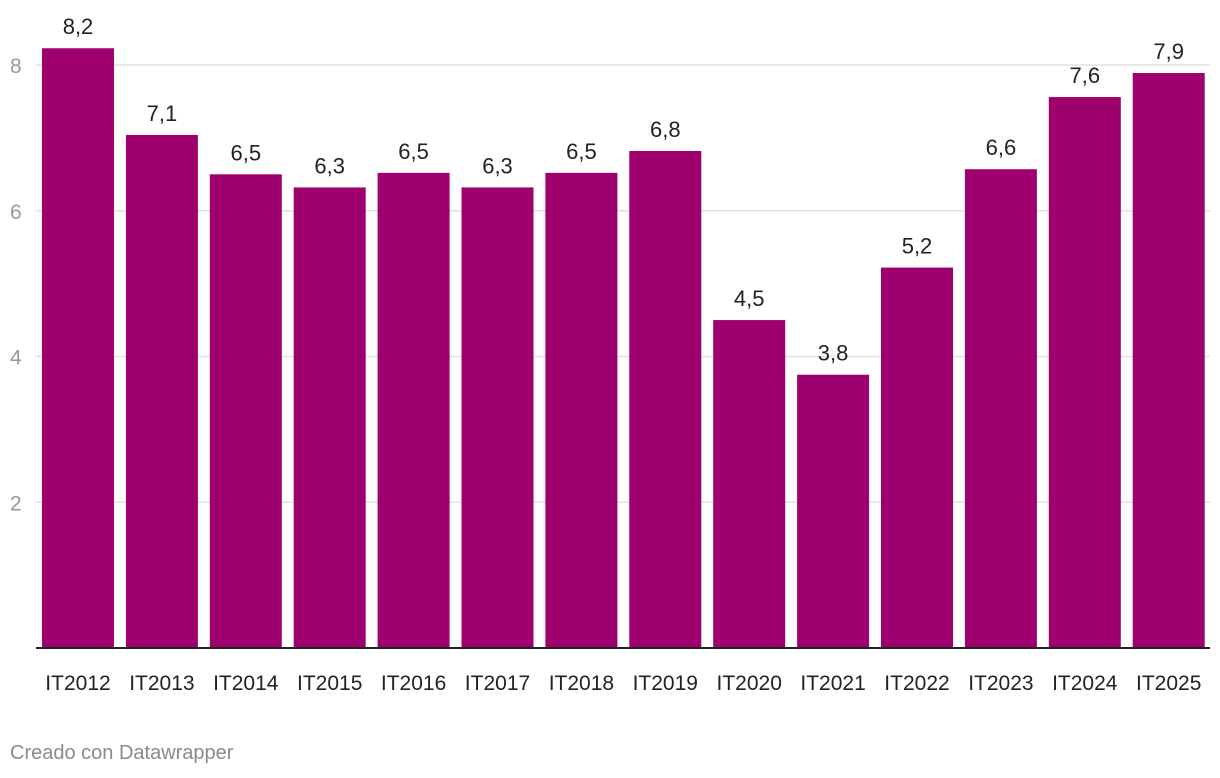  What do you see at coordinates (413, 683) in the screenshot?
I see `x-tick-label: IT2016` at bounding box center [413, 683].